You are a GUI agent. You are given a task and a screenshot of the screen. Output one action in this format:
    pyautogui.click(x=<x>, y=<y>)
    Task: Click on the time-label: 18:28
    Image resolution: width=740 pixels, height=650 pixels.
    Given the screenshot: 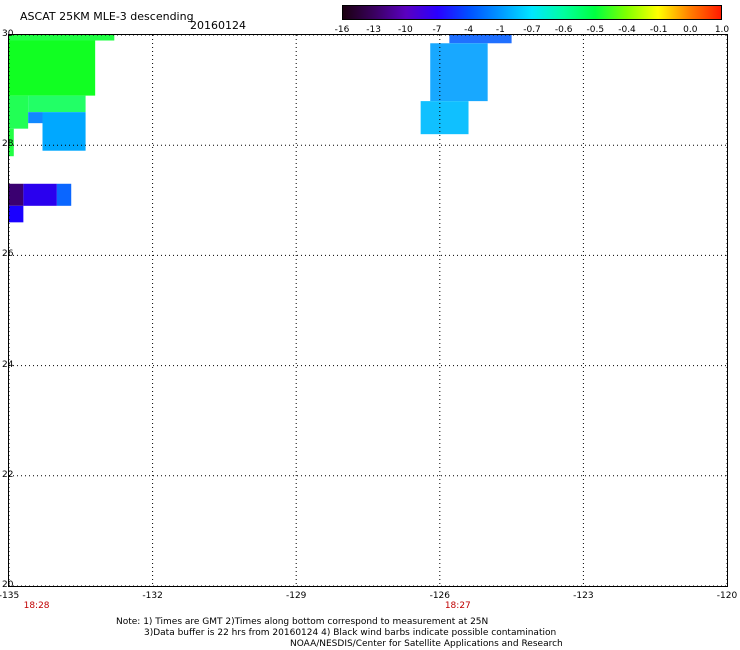 What is the action you would take?
    pyautogui.click(x=36, y=606)
    